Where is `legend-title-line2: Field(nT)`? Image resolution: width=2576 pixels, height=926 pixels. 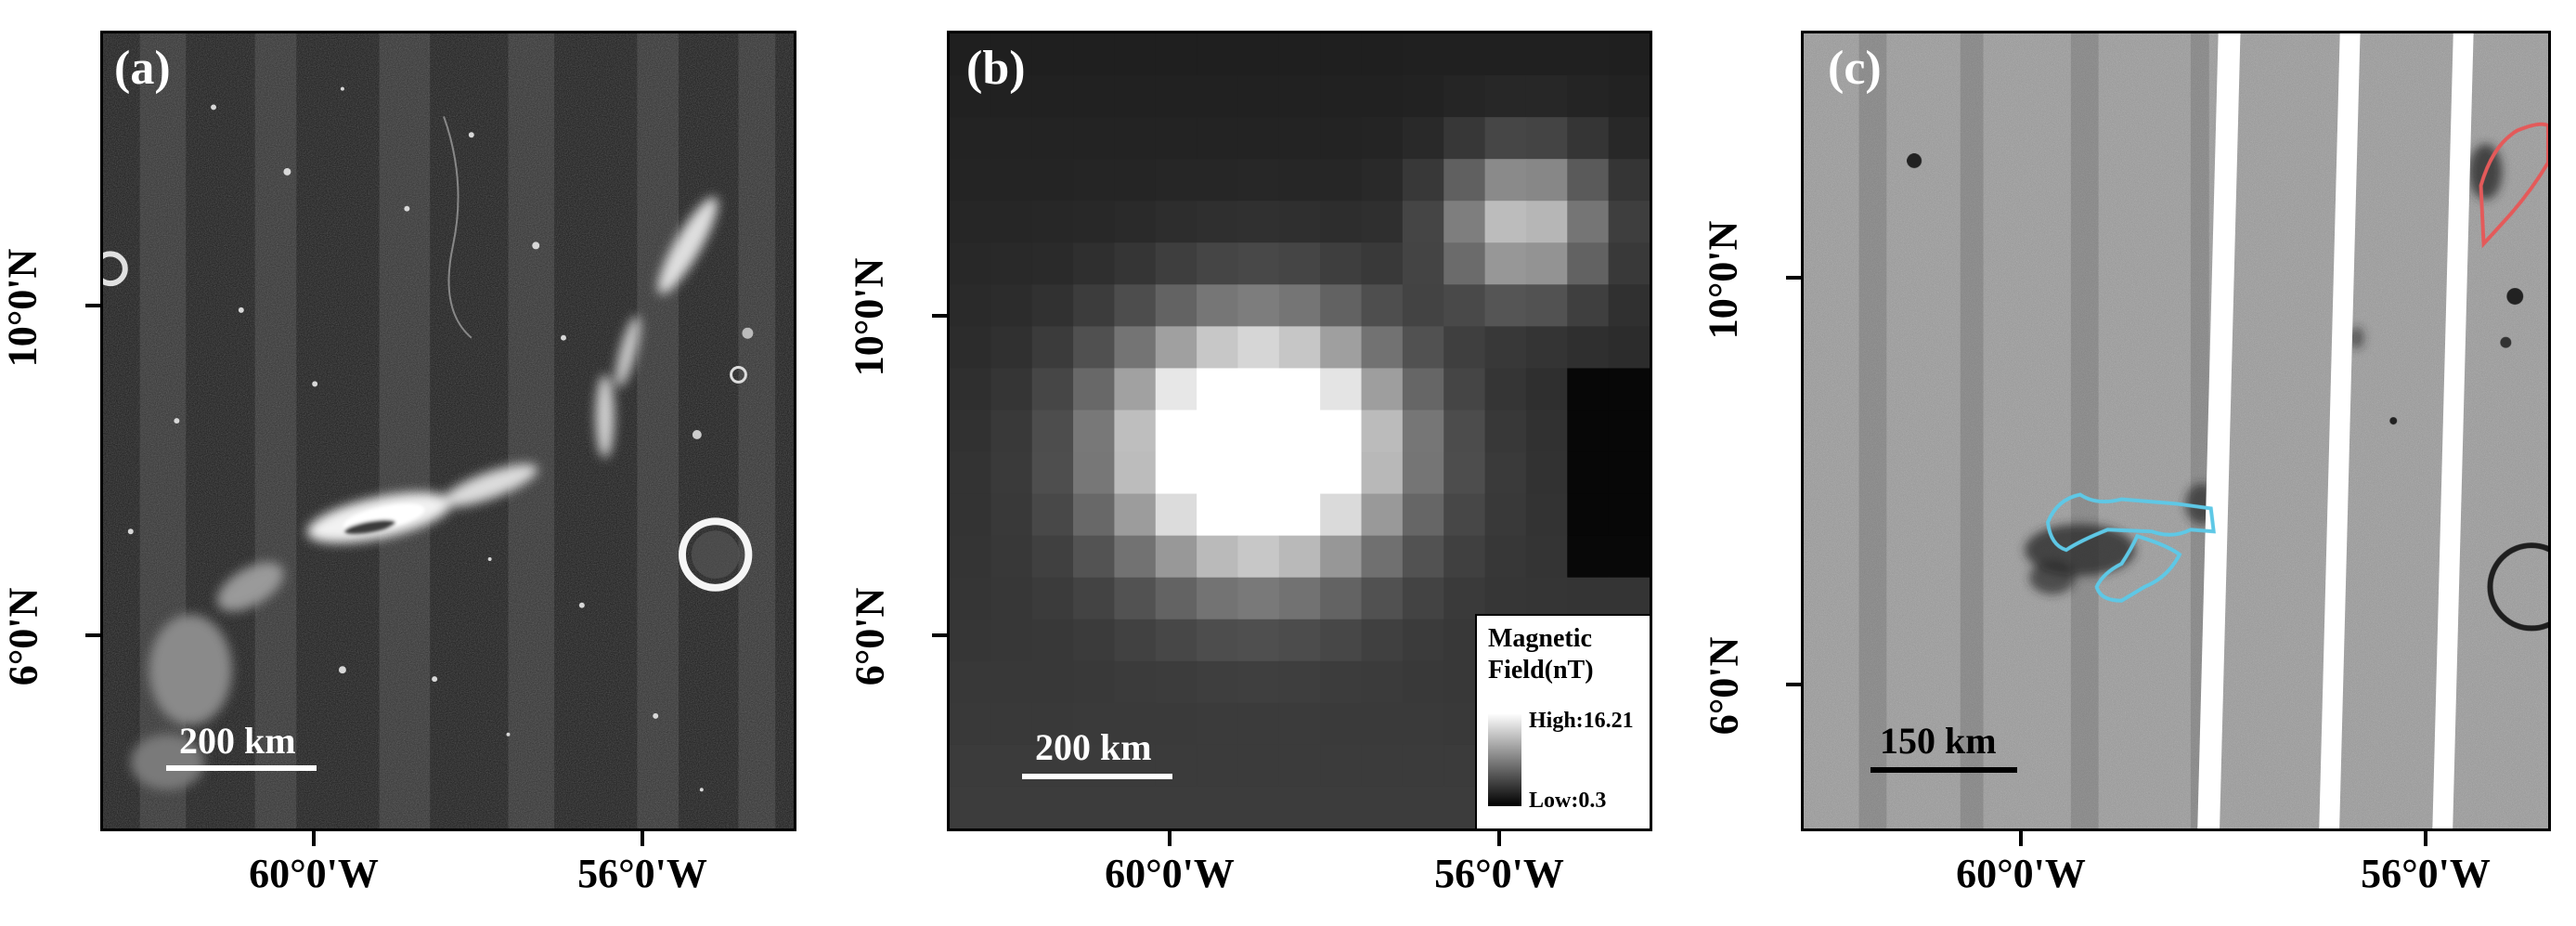
legend-title-line2: Field(nT) is located at coordinates (1541, 670).